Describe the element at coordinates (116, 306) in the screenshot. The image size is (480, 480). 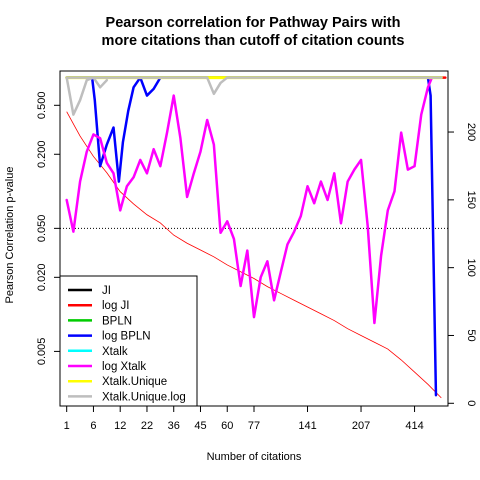
I see `legend-label: log JI` at that location.